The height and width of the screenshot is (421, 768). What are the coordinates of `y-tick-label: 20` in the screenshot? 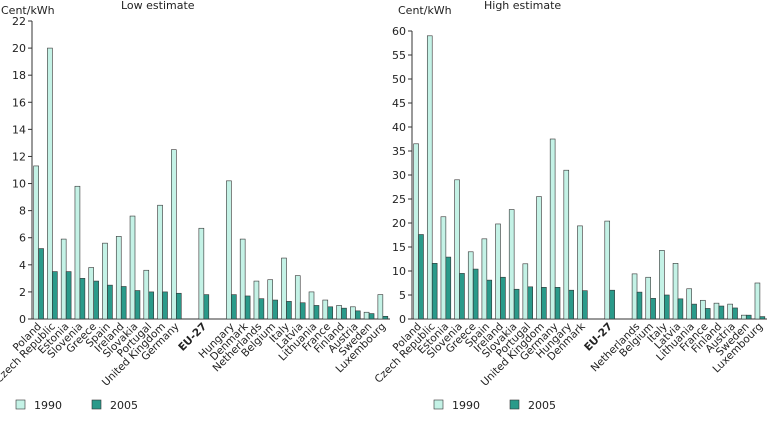 It's located at (399, 223).